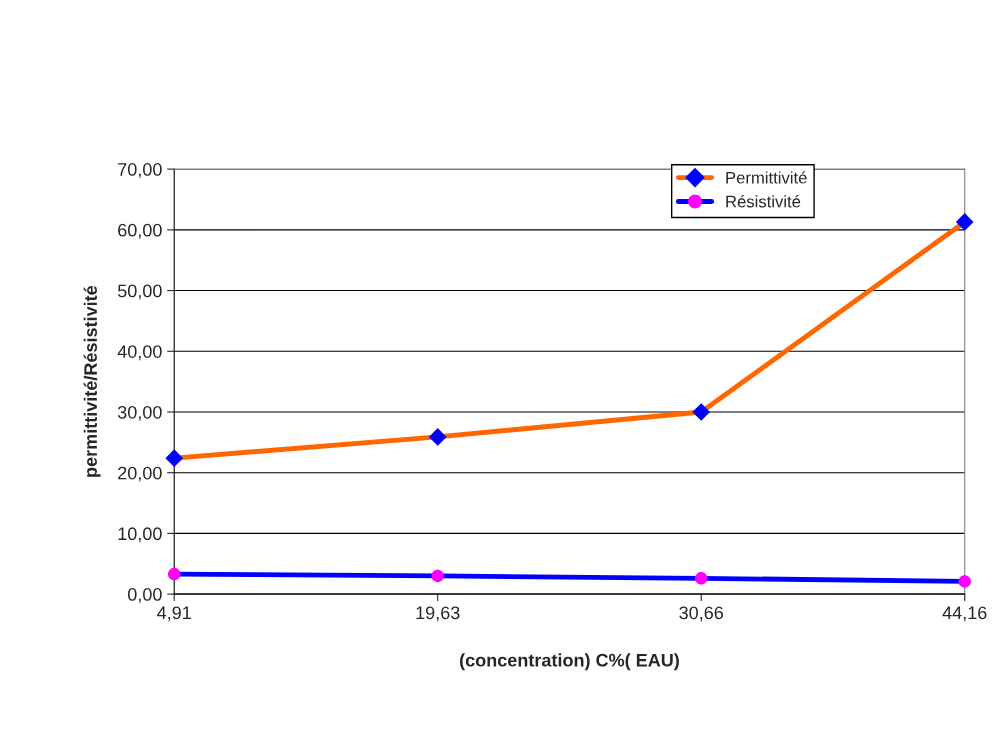 The height and width of the screenshot is (729, 1007). Describe the element at coordinates (139, 413) in the screenshot. I see `y-tick-label: 30,00` at that location.